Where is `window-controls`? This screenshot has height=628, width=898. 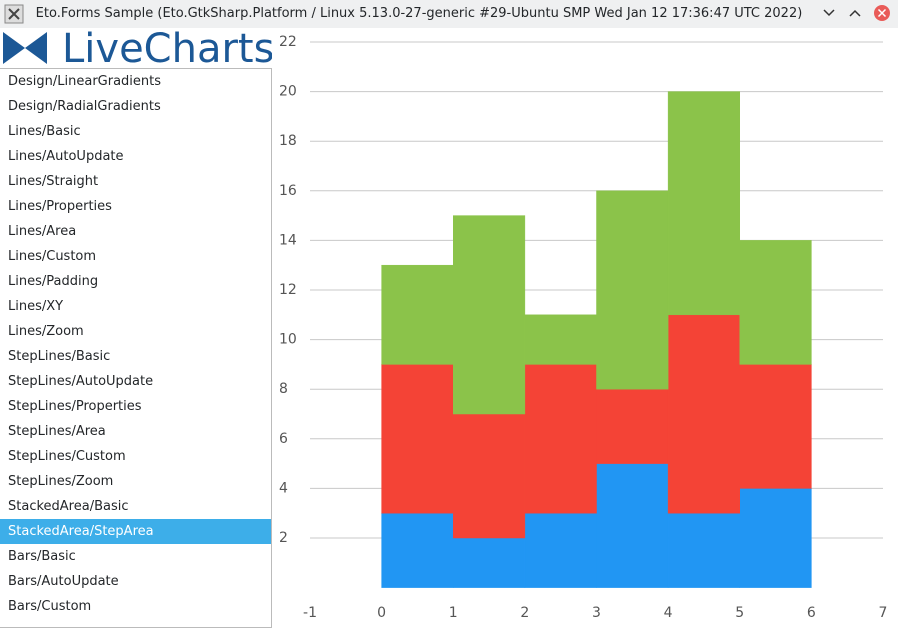
window-controls is located at coordinates (856, 13).